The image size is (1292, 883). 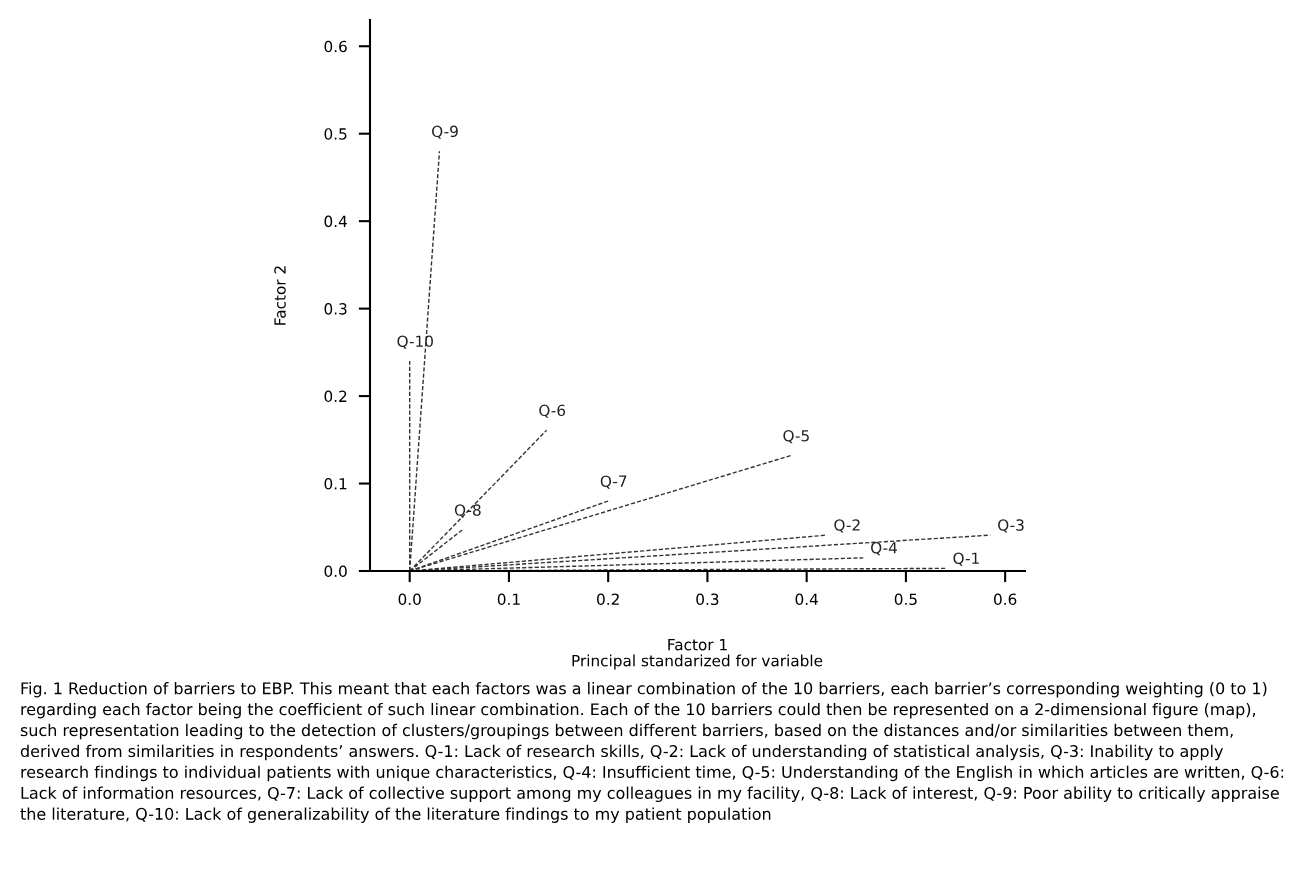 I want to click on x-tick-label: 0.2, so click(x=608, y=599).